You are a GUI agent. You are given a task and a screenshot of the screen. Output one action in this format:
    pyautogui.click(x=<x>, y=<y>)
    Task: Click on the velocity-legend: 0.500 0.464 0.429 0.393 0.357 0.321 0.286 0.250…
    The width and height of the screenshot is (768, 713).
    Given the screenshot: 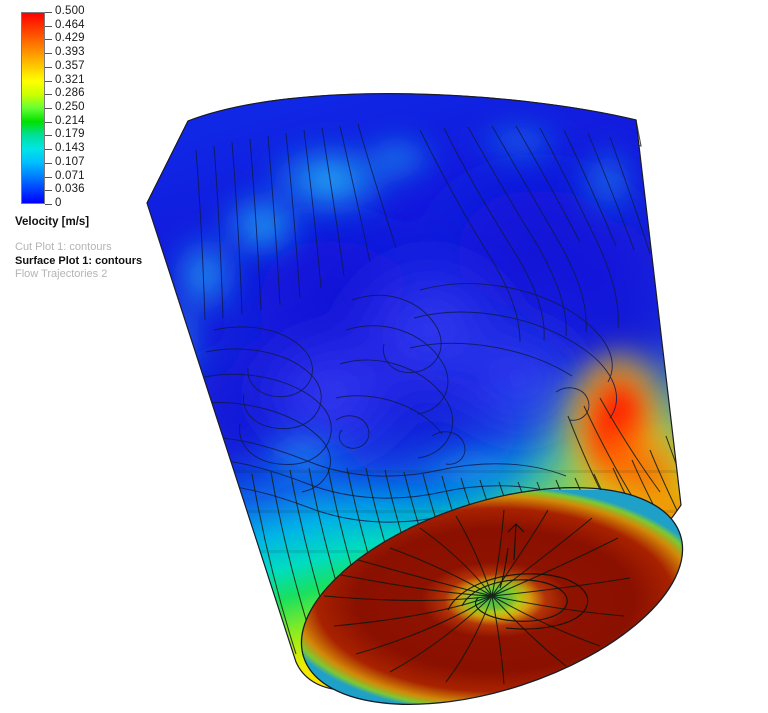 What is the action you would take?
    pyautogui.click(x=85, y=150)
    